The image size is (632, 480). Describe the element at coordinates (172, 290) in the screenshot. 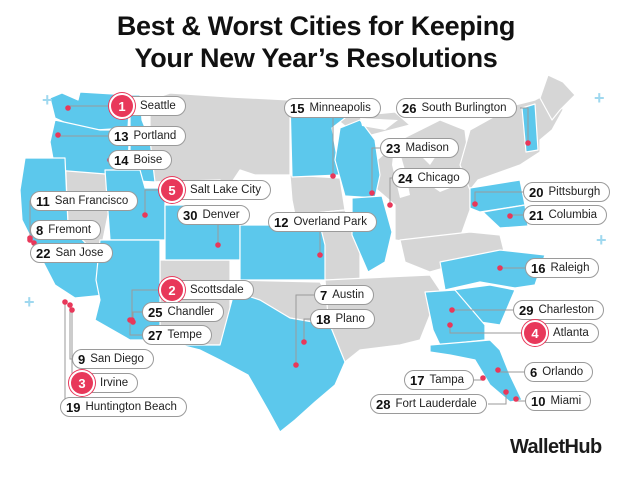

I see `city-rank: 2` at that location.